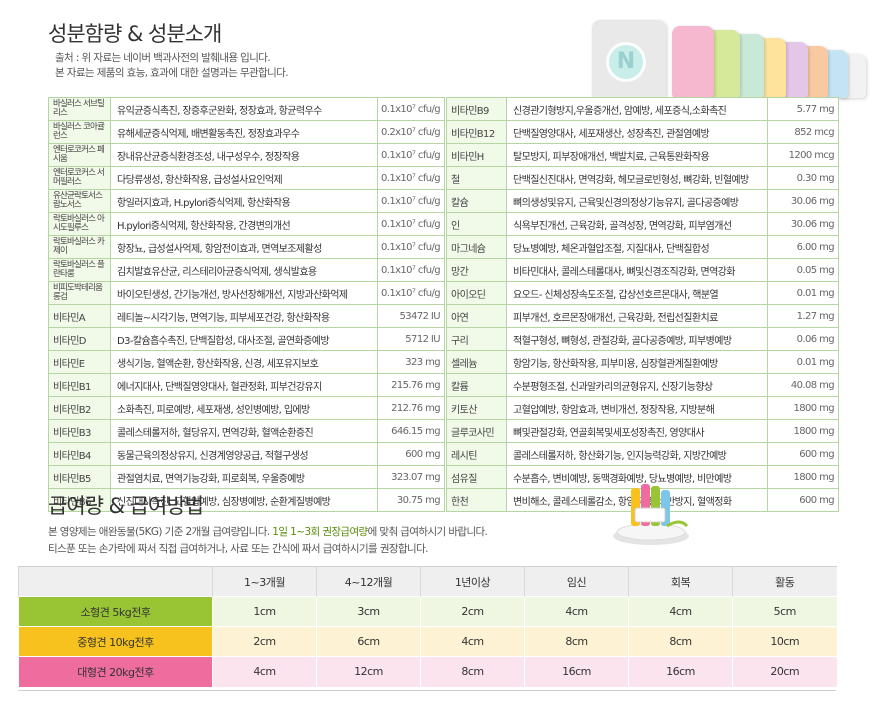  I want to click on ingredient-description: 소화촉진, 피로예방, 세포재생, 성인병예방, 입에방, so click(244, 408).